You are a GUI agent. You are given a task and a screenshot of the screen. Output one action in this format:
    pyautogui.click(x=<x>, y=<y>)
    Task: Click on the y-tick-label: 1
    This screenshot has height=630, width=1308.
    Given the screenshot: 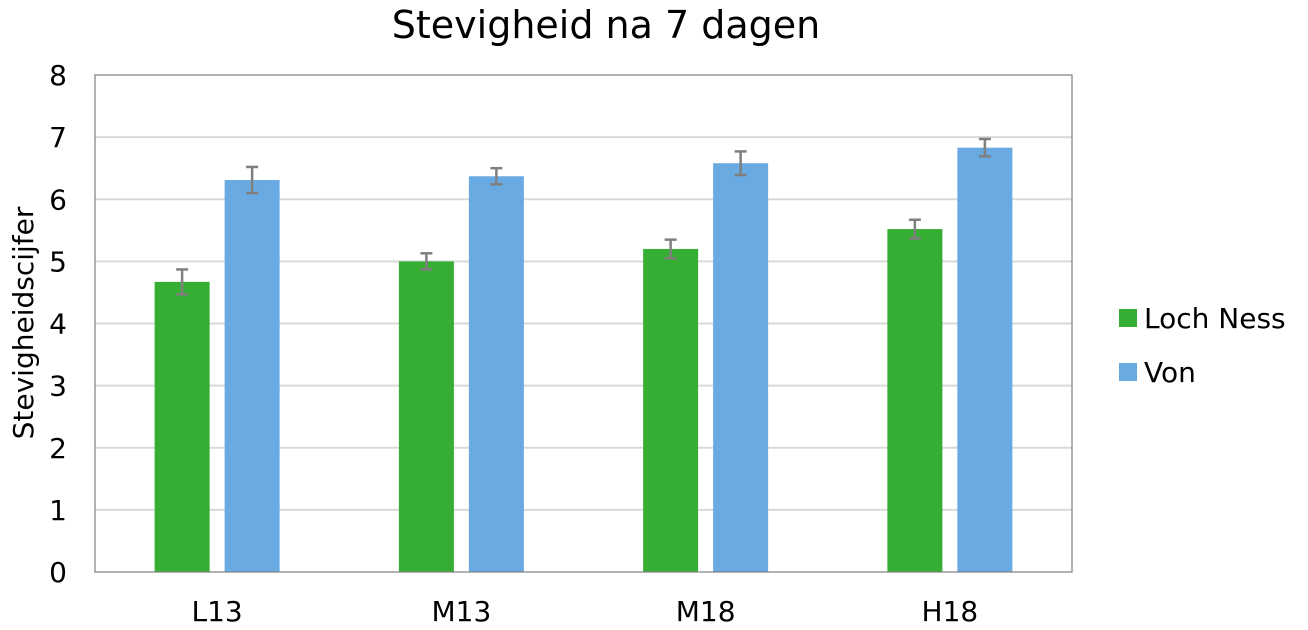 What is the action you would take?
    pyautogui.click(x=58, y=510)
    